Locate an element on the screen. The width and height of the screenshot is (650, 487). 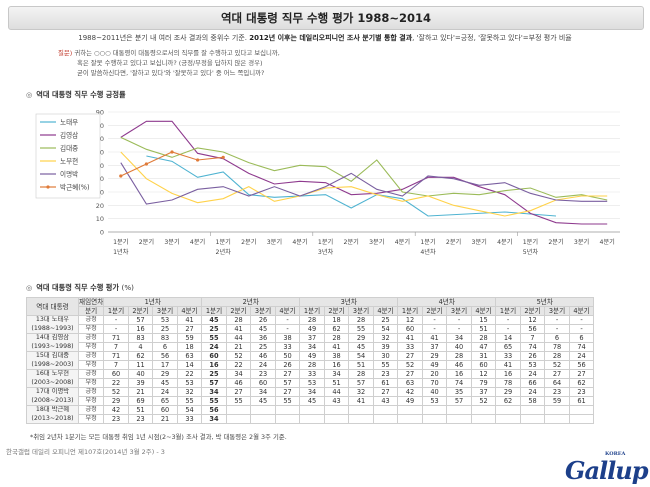
legend-label: 노무현 is located at coordinates (69, 162).